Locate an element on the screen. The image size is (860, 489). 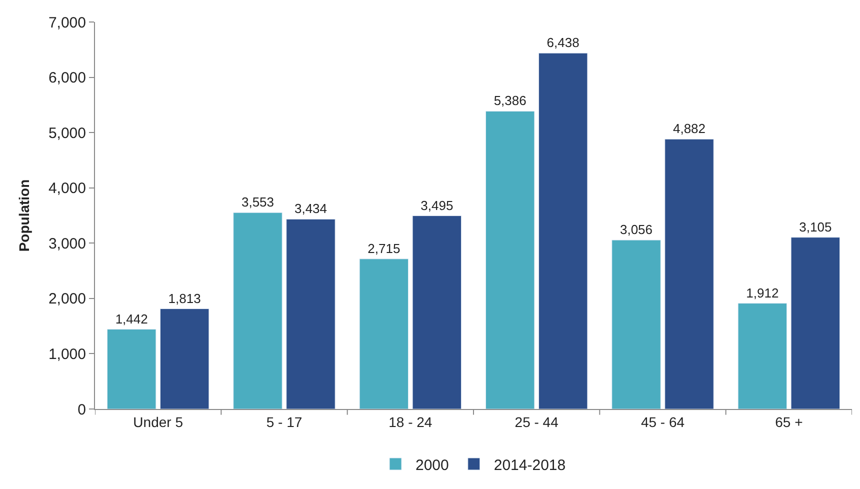
x-tick-label: 65 + is located at coordinates (789, 422).